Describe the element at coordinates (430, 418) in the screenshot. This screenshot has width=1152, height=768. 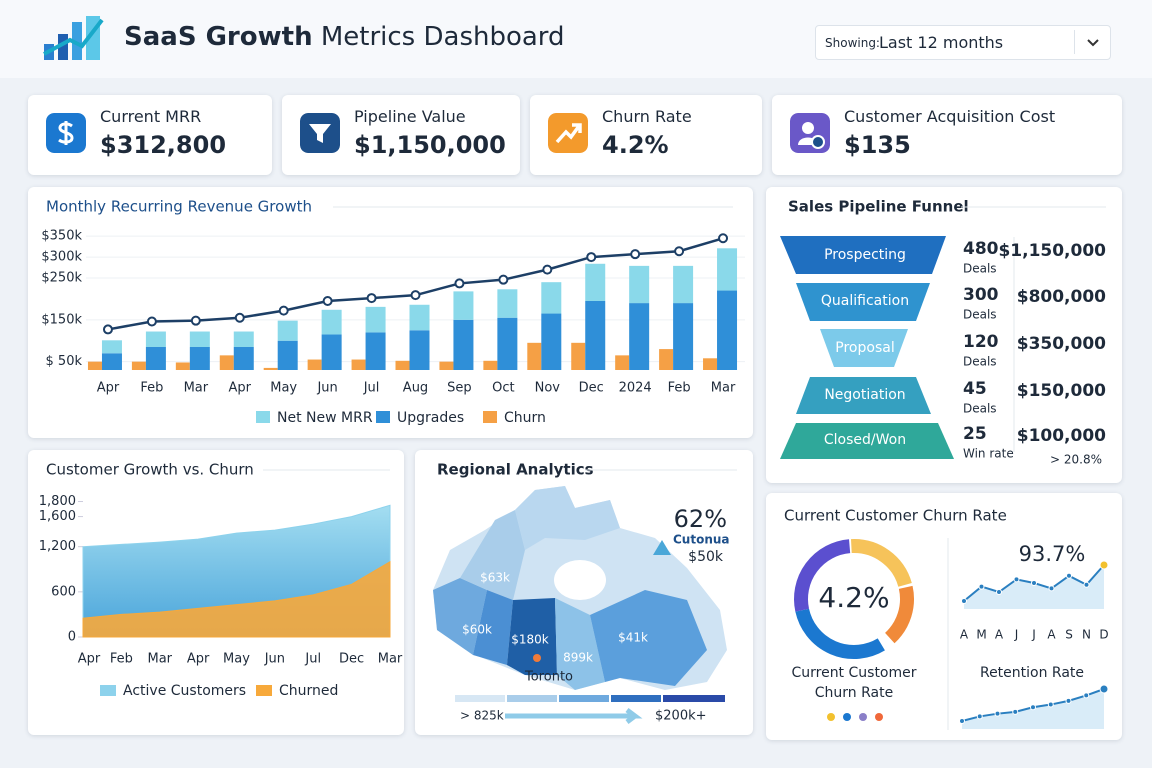
I see `legend-label: Upgrades` at that location.